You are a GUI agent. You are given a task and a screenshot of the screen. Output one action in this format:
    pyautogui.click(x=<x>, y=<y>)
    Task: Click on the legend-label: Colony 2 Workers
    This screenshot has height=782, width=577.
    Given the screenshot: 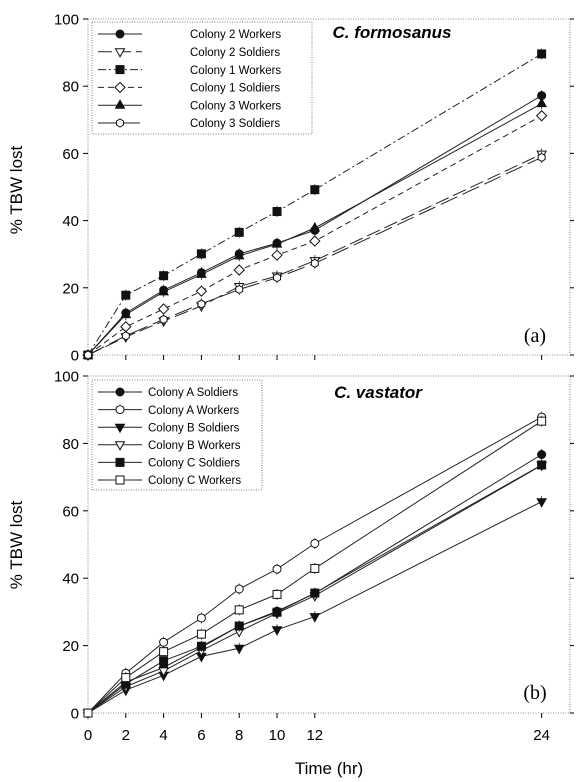 What is the action you would take?
    pyautogui.click(x=235, y=35)
    